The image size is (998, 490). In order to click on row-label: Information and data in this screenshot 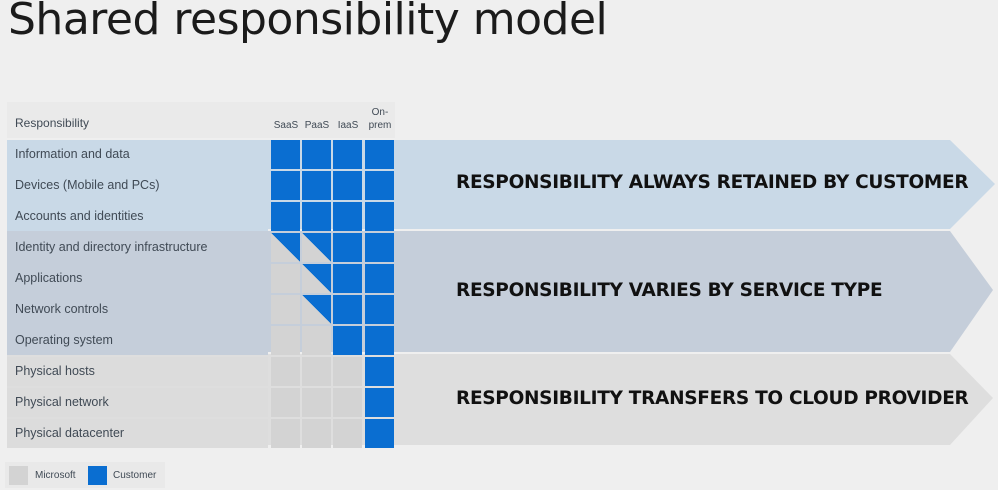, I will do `click(72, 154)`.